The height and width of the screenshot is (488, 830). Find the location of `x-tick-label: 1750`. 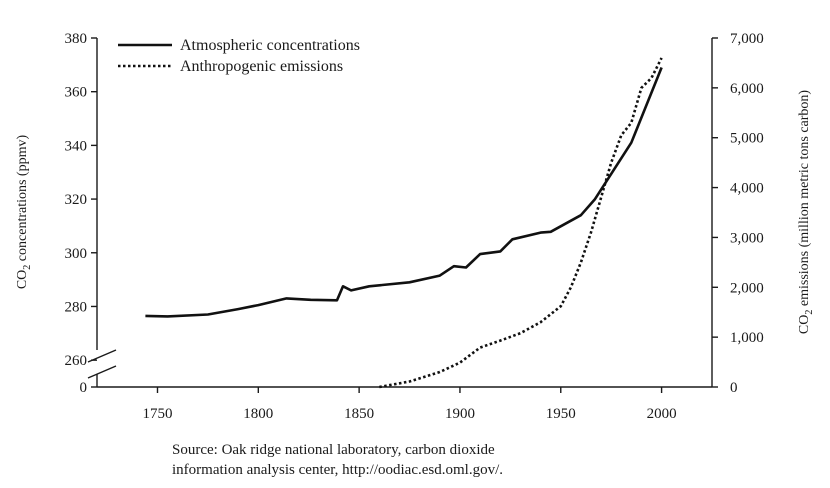

x-tick-label: 1750 is located at coordinates (157, 414).